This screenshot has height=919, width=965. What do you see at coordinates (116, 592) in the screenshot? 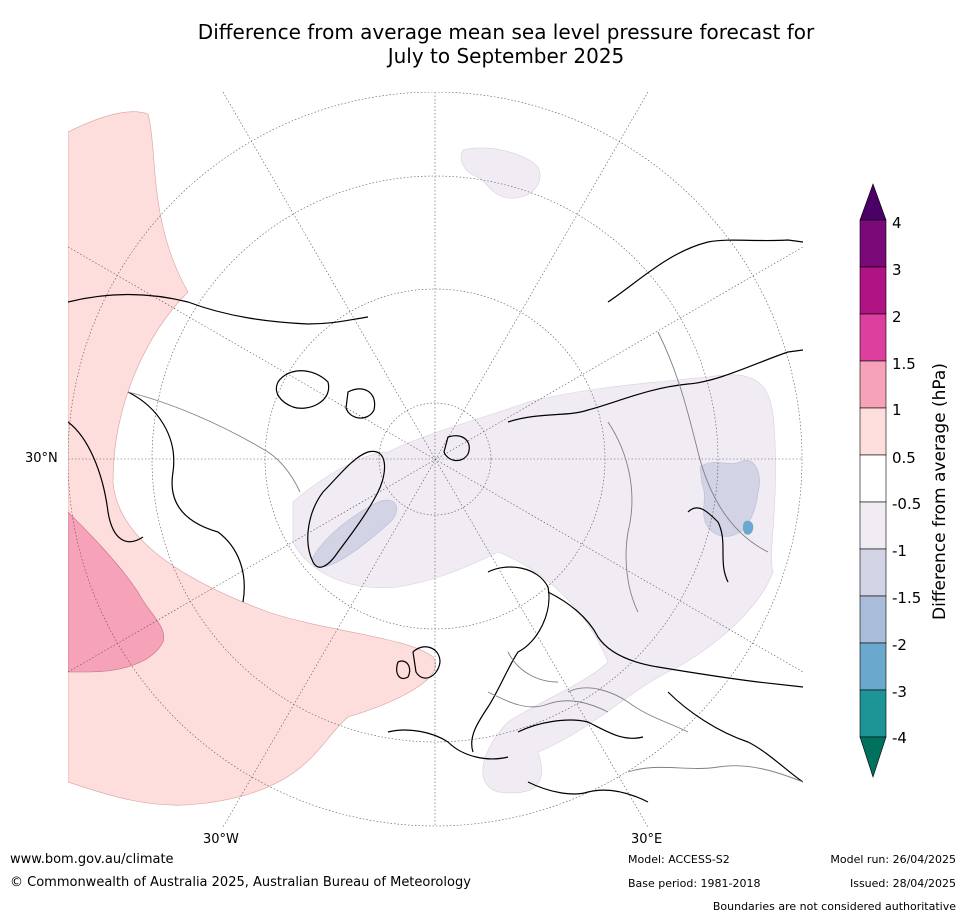
I see `strong-positive-anomaly-region` at bounding box center [116, 592].